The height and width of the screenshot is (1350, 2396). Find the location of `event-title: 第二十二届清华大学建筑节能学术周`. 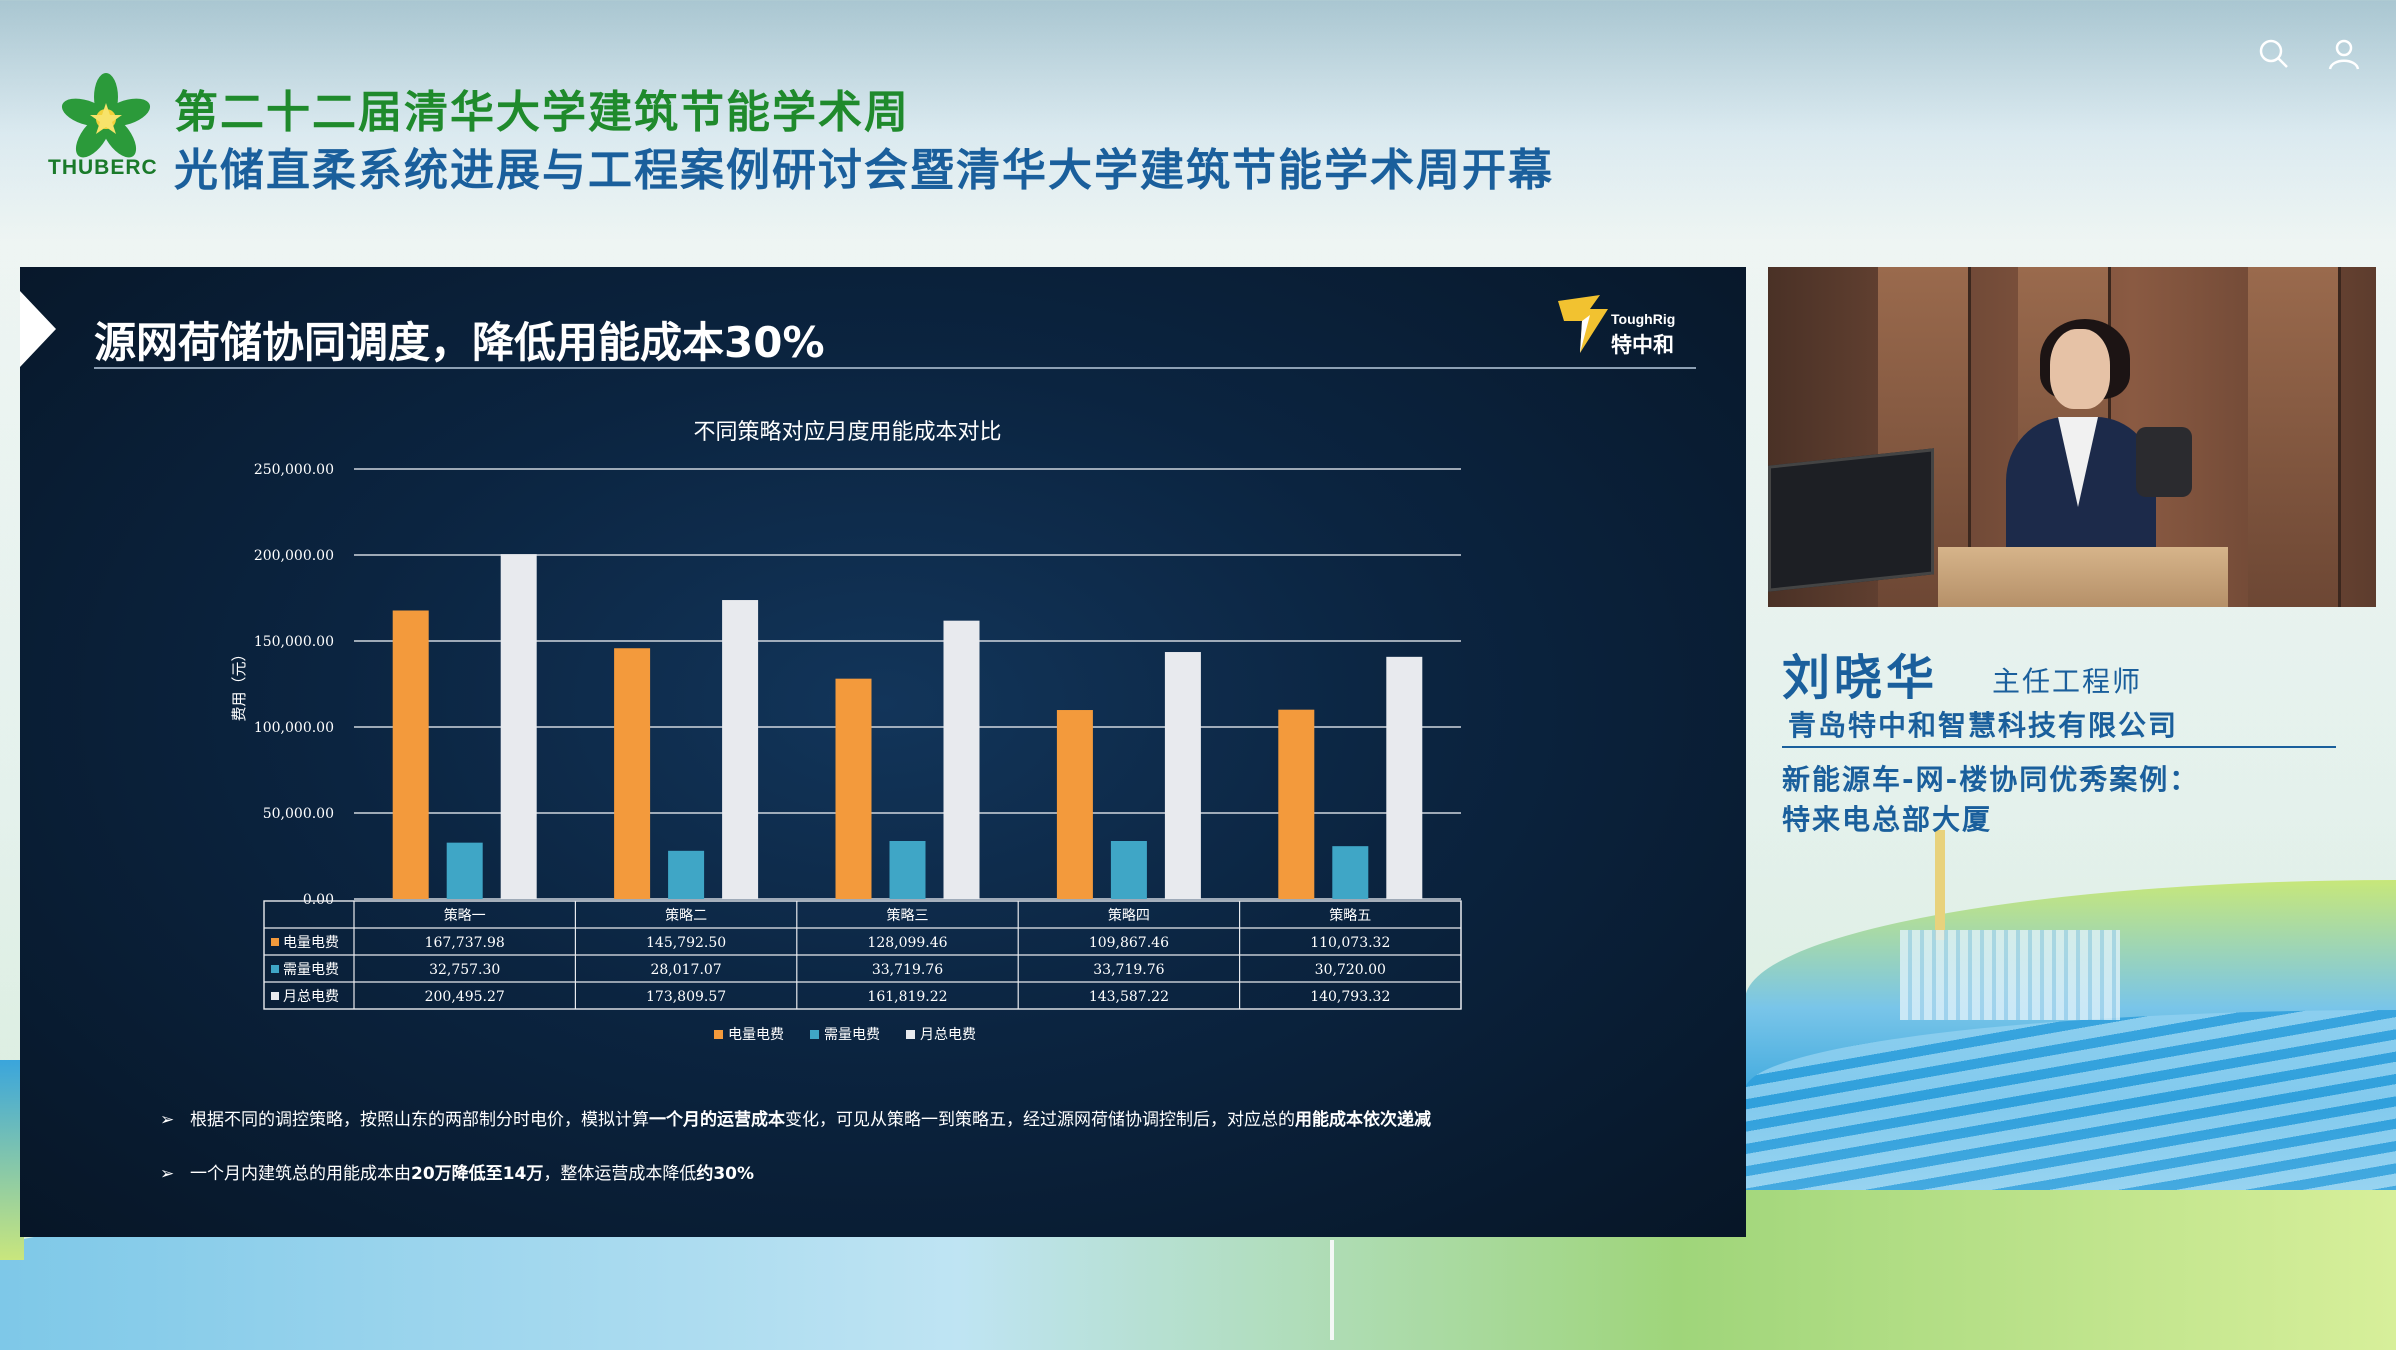

event-title: 第二十二届清华大学建筑节能学术周 is located at coordinates (542, 112).